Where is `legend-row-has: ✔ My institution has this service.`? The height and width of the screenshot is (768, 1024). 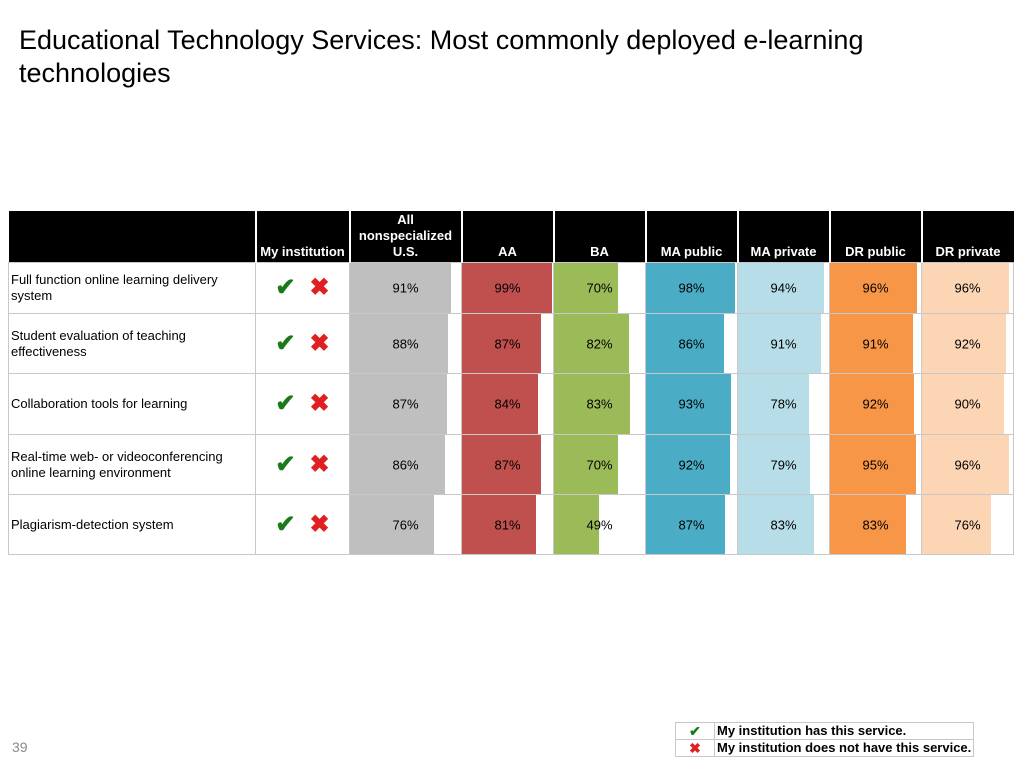
legend-row-has: ✔ My institution has this service. is located at coordinates (825, 731).